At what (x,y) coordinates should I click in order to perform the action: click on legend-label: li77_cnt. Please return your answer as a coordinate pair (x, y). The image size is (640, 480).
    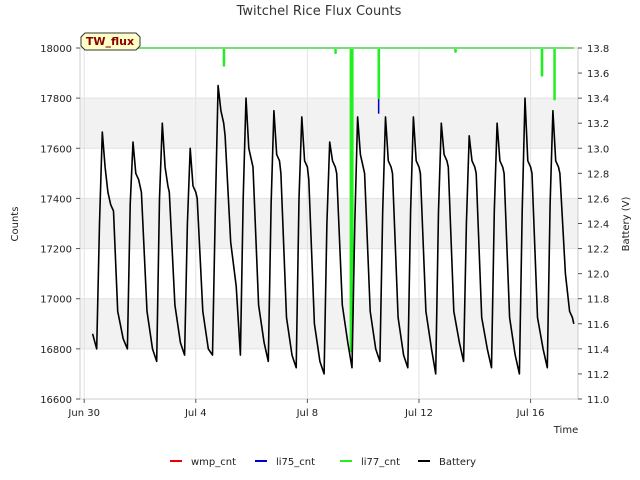
    Looking at the image, I should click on (380, 462).